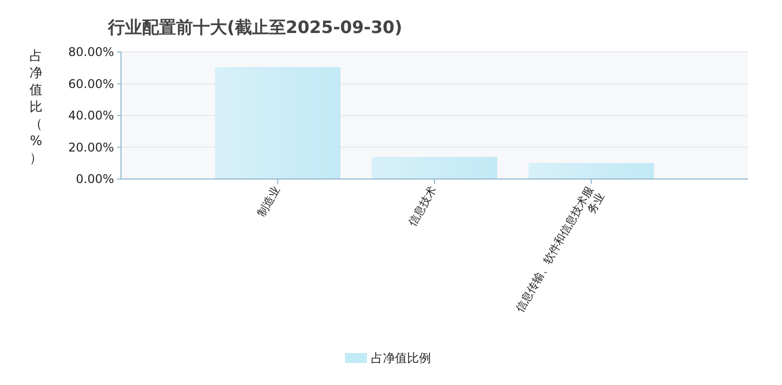  Describe the element at coordinates (268, 202) in the screenshot. I see `x-tick-label: 制造业` at that location.